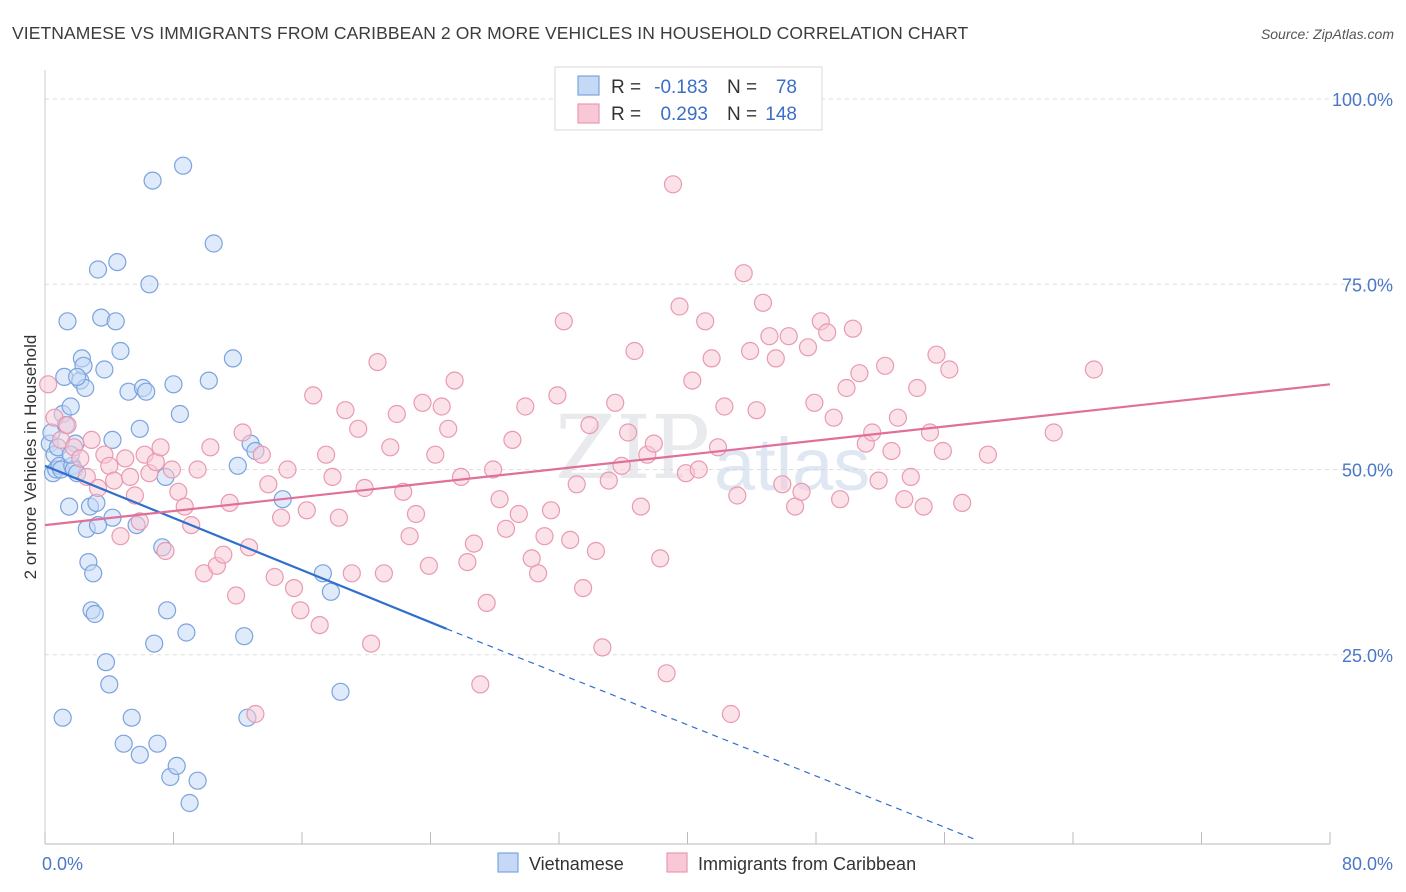  Describe the element at coordinates (1367, 285) in the screenshot. I see `y-tick-label: 75.0%` at that location.